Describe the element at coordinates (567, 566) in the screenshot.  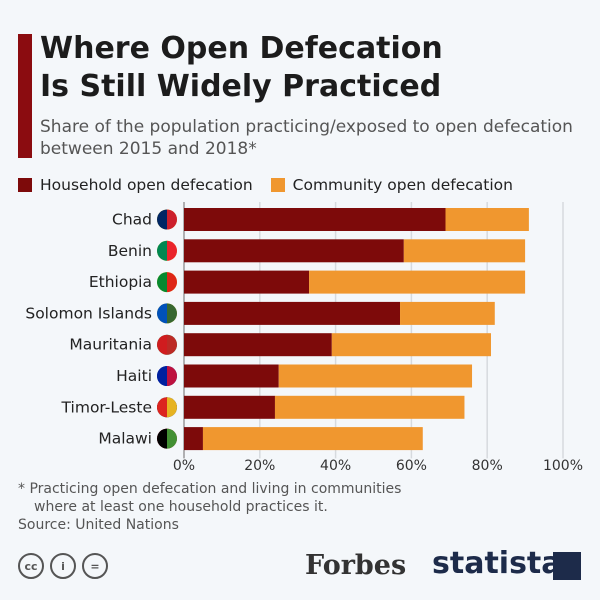
I see `statista-logo-icon` at that location.